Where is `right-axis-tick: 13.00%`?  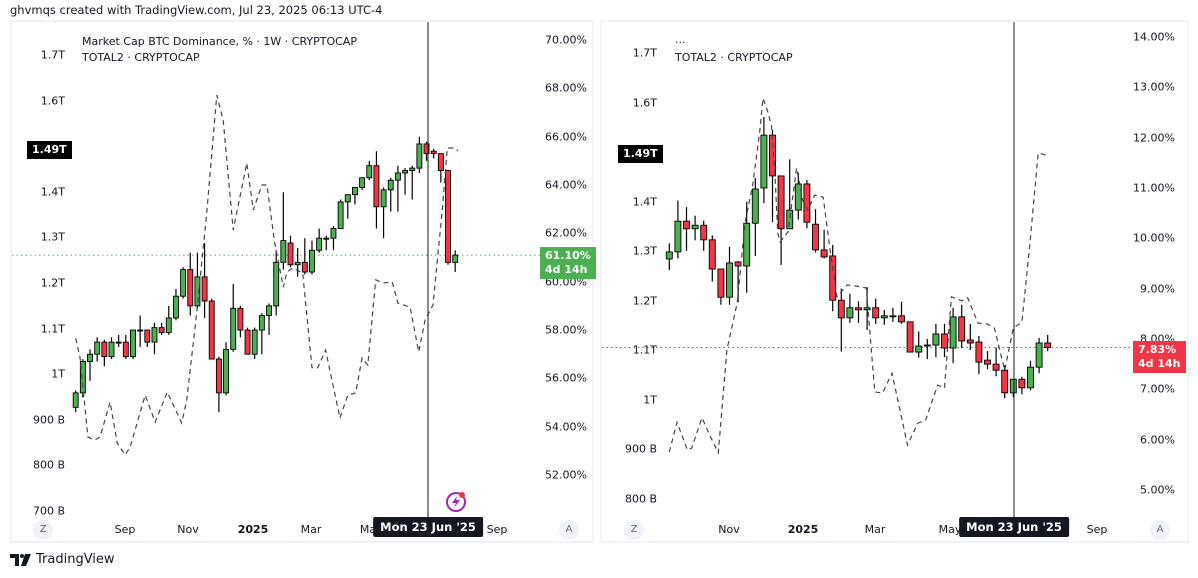
right-axis-tick: 13.00% is located at coordinates (1154, 87).